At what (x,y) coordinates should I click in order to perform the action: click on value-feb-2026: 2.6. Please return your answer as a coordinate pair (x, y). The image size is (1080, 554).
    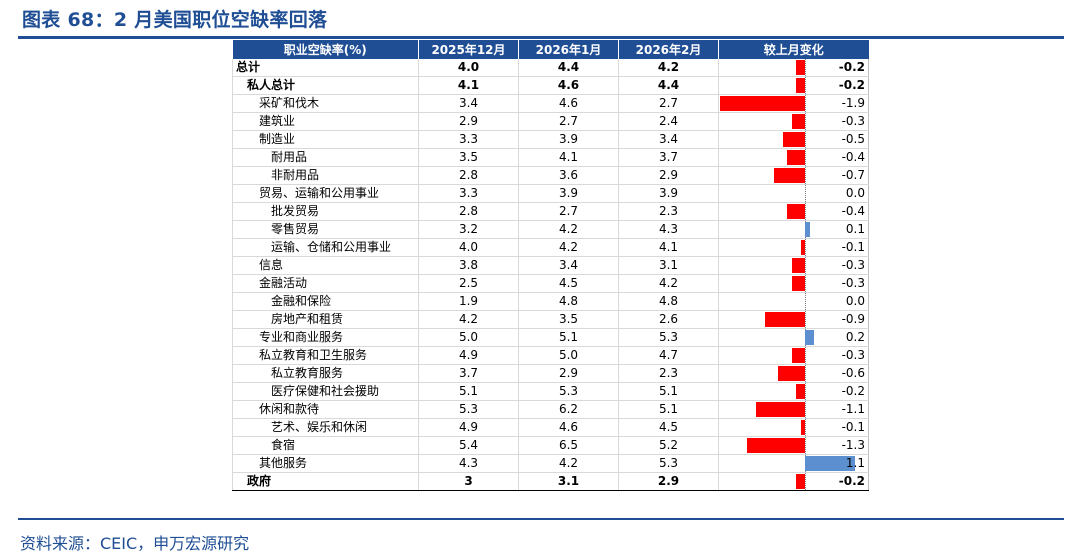
    Looking at the image, I should click on (668, 319).